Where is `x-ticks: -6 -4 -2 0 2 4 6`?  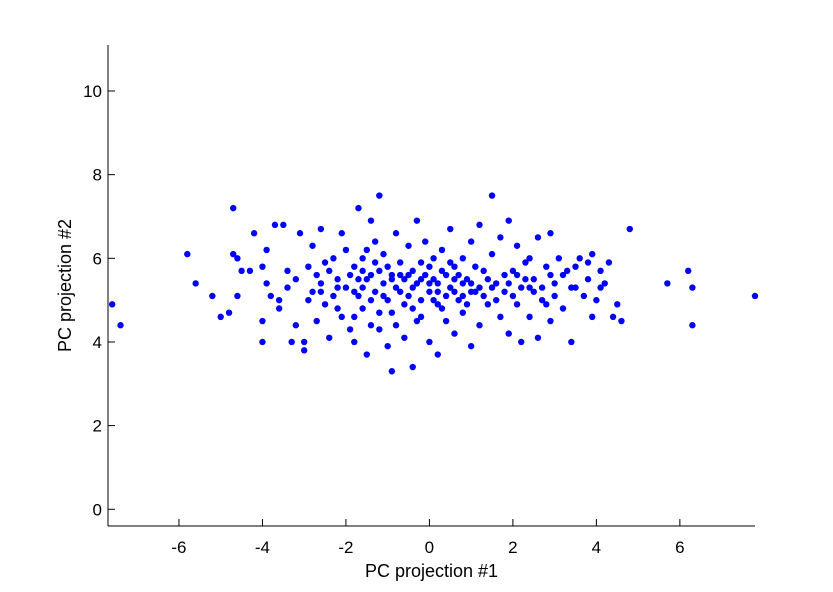 x-ticks: -6 -4 -2 0 2 4 6 is located at coordinates (428, 538).